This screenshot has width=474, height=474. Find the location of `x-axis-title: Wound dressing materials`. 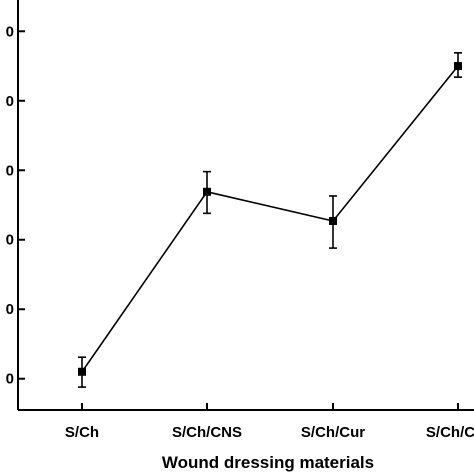

x-axis-title: Wound dressing materials is located at coordinates (268, 462).